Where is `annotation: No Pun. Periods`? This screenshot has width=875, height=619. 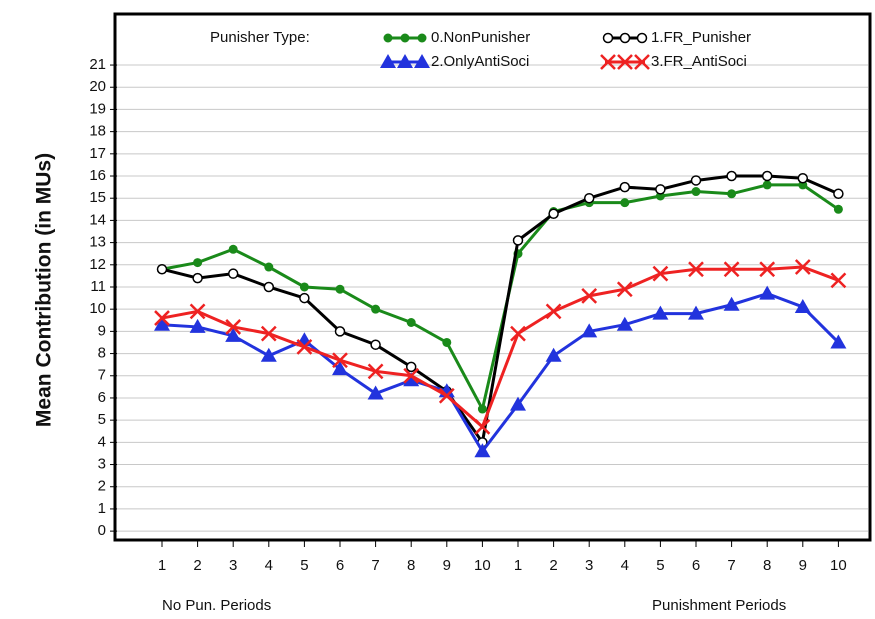 annotation: No Pun. Periods is located at coordinates (216, 605).